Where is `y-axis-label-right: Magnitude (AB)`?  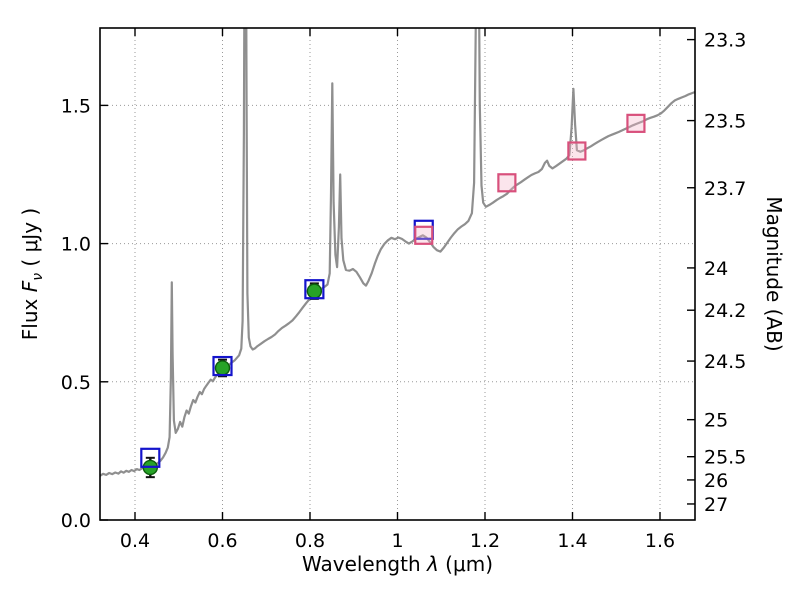 y-axis-label-right: Magnitude (AB) is located at coordinates (774, 273).